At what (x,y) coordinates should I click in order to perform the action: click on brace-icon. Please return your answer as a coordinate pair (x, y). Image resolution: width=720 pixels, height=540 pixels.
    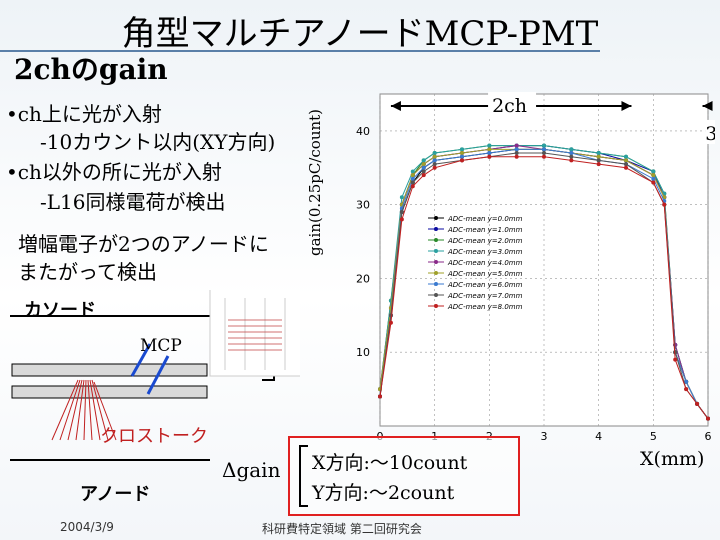
    Looking at the image, I should click on (303, 476).